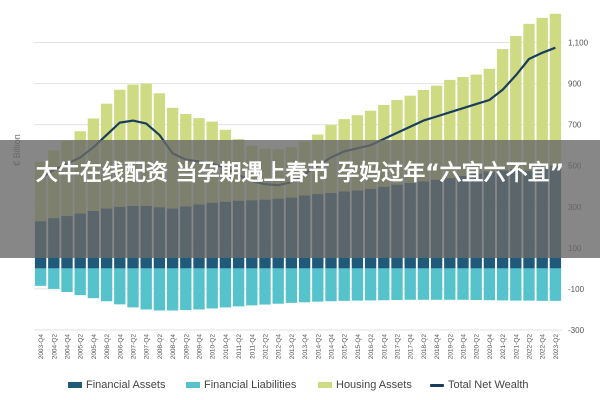 This screenshot has width=600, height=400. What do you see at coordinates (450, 347) in the screenshot?
I see `x-tick-label: 2019-Q2` at bounding box center [450, 347].